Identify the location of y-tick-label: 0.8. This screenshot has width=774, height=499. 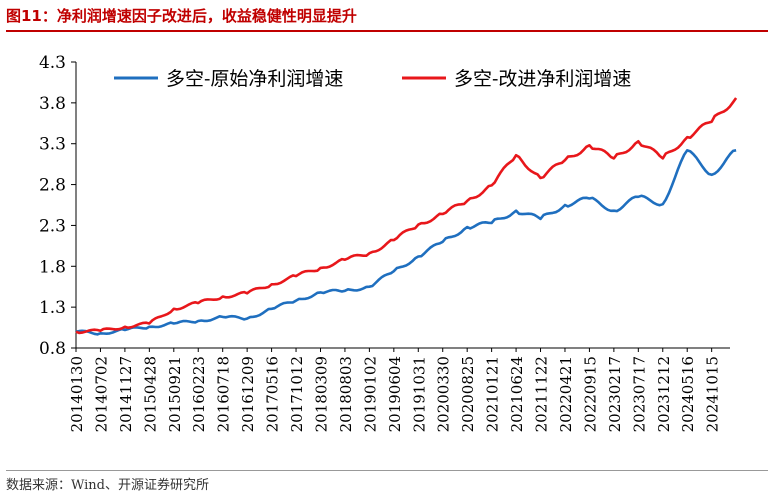
(52, 349).